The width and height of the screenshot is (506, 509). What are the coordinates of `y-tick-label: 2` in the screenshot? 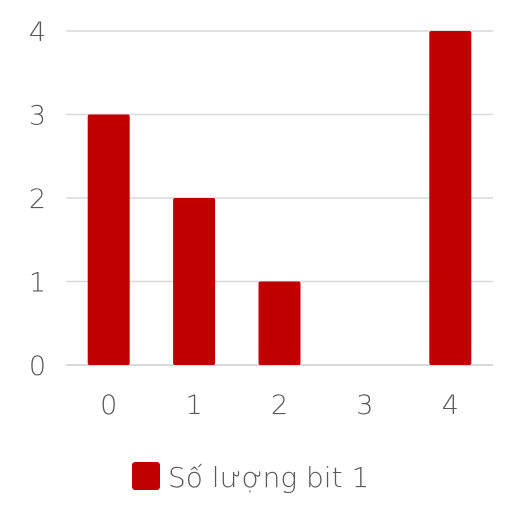 It's located at (37, 199).